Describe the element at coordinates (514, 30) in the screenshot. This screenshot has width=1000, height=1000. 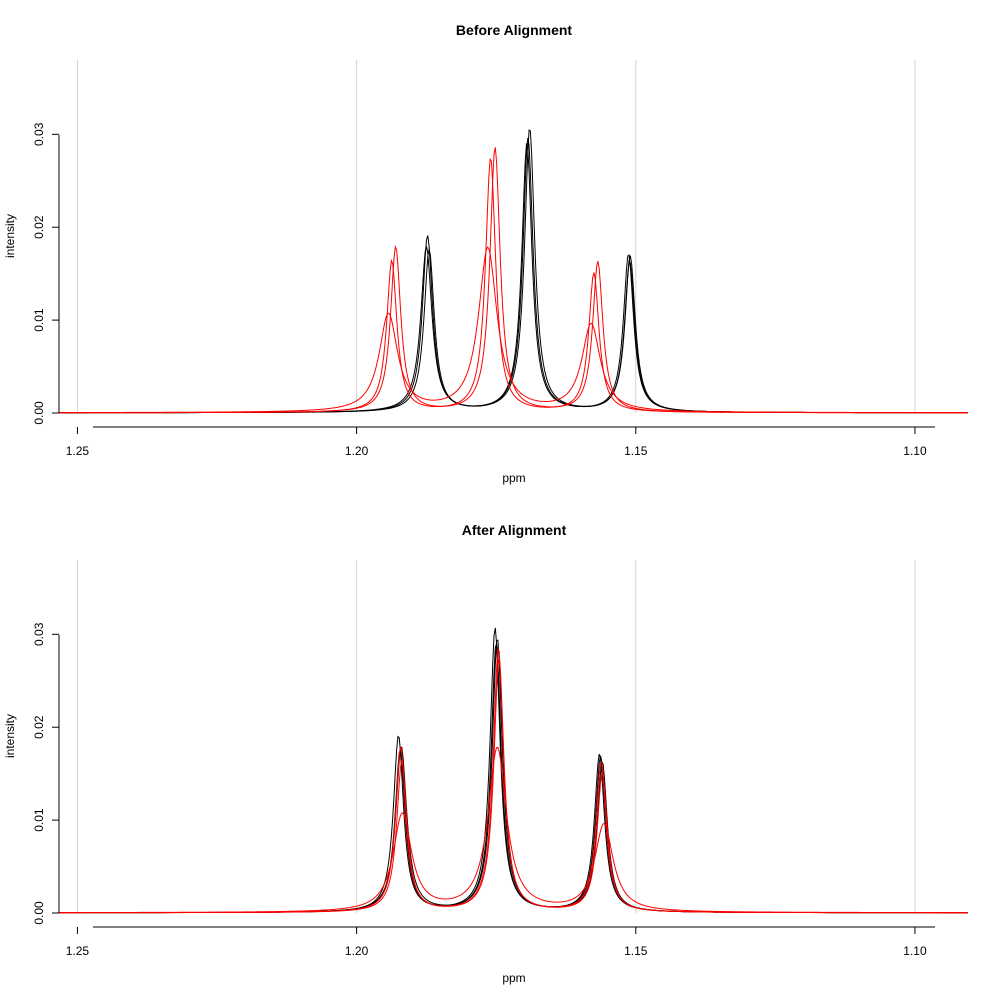
I see `chart-title: Before Alignment` at that location.